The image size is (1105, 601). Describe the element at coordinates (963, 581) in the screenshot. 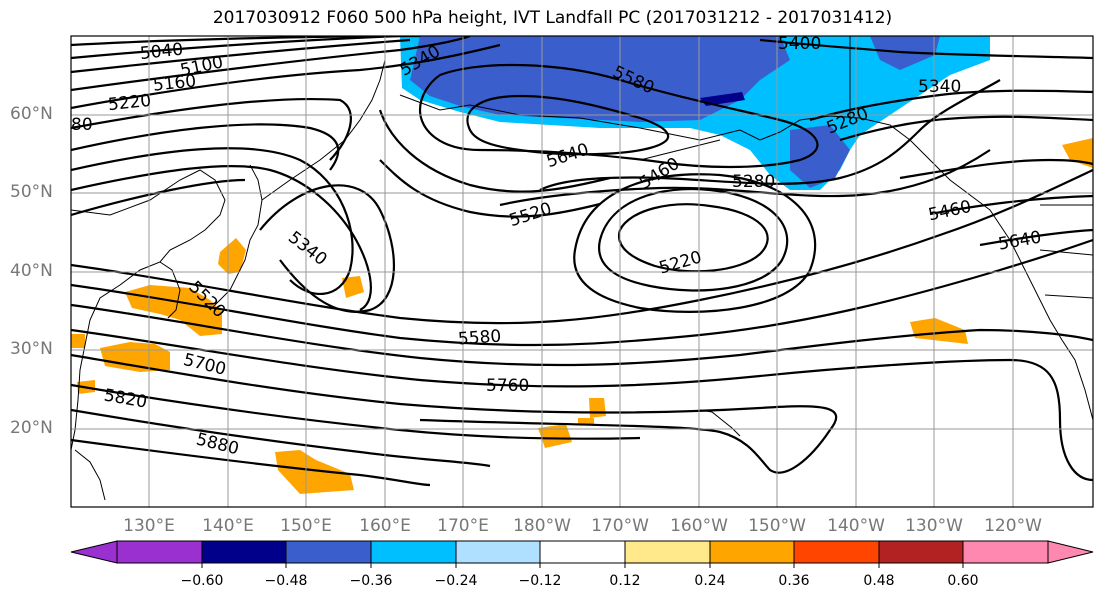

I see `colorbar-tick-0-60: 0.60` at that location.